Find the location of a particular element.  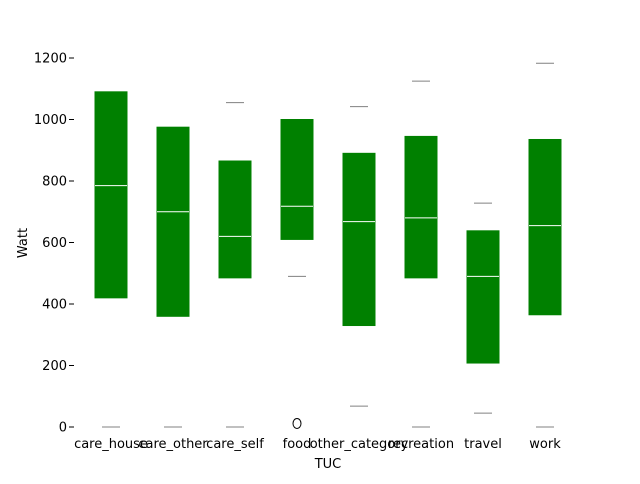

box-group-other_category is located at coordinates (359, 256).